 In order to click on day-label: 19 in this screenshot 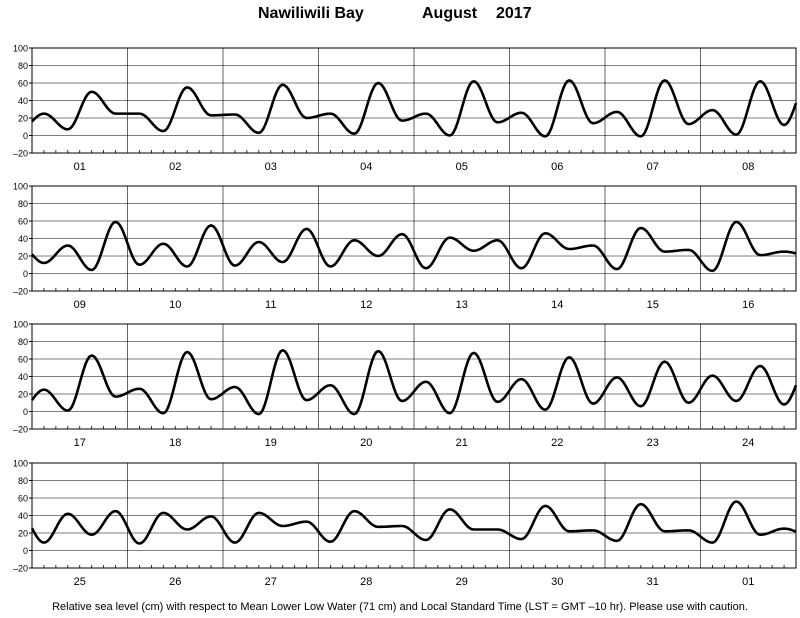, I will do `click(271, 443)`.